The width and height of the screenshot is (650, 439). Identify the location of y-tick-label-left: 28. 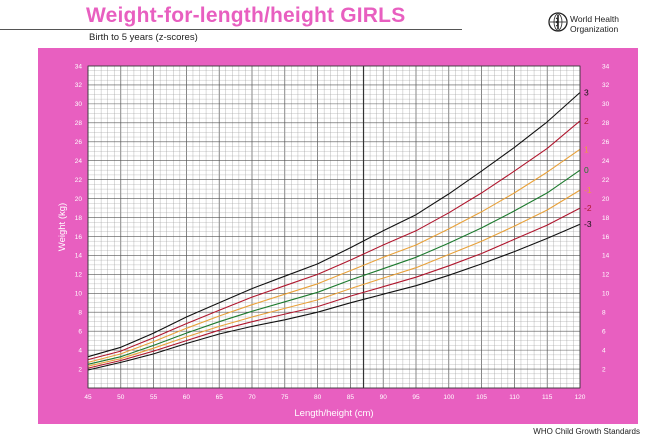
(79, 123).